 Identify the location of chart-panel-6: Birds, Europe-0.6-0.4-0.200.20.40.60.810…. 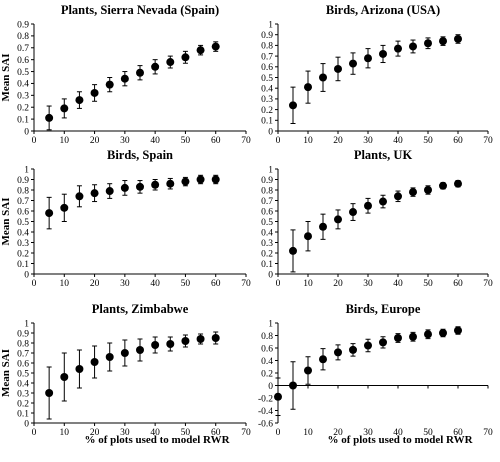
(375, 370).